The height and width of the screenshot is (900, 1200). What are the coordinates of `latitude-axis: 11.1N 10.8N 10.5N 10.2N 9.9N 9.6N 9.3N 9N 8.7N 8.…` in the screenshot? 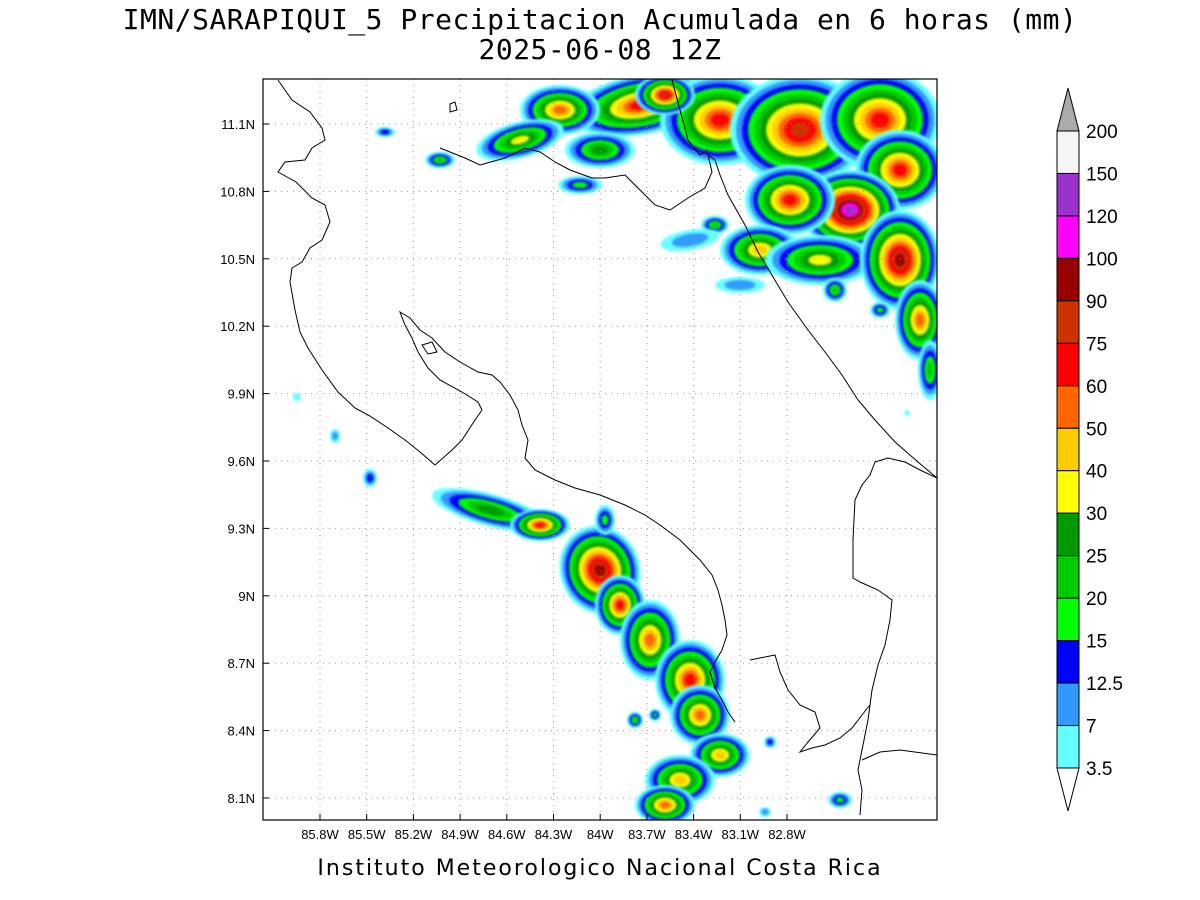 It's located at (237, 461).